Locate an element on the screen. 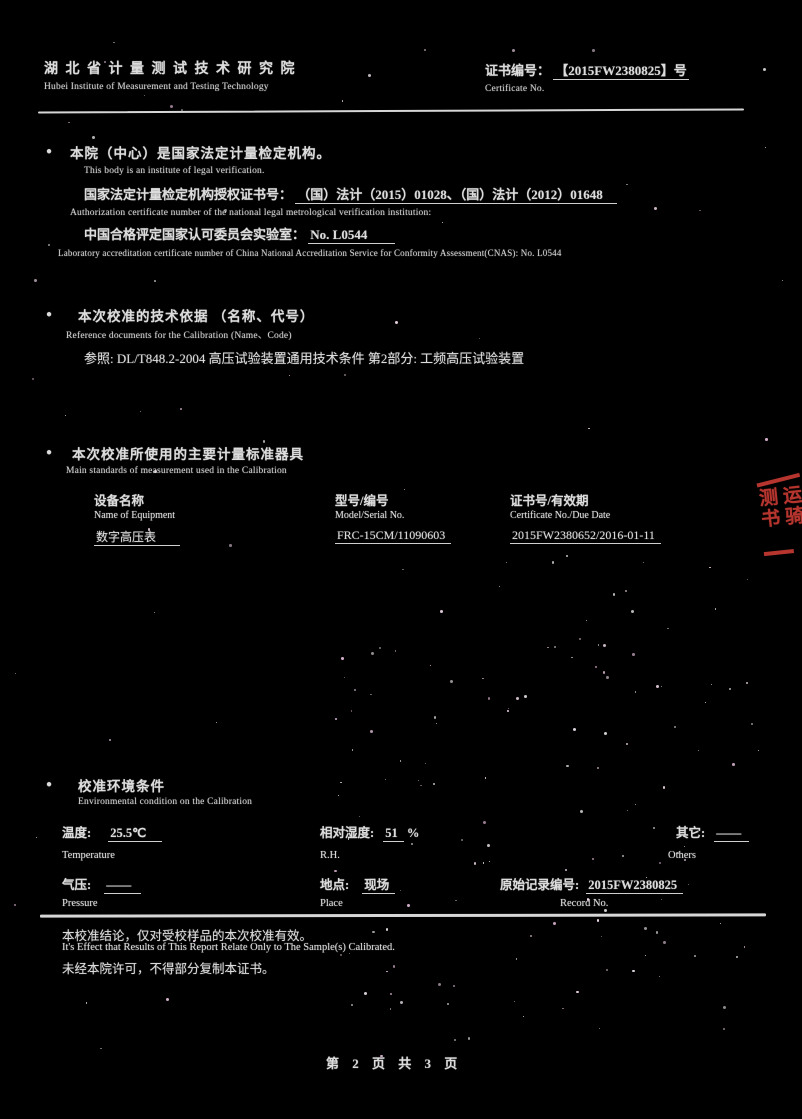  red-riding-seal-stamp: 运骑 测书 is located at coordinates (777, 514).